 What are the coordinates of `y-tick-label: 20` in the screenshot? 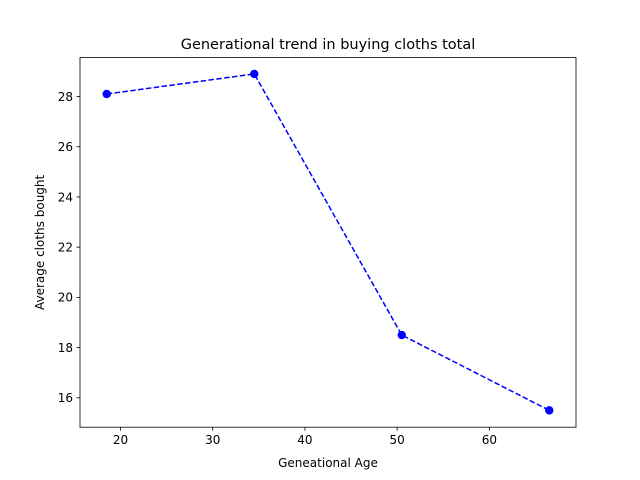 It's located at (65, 298).